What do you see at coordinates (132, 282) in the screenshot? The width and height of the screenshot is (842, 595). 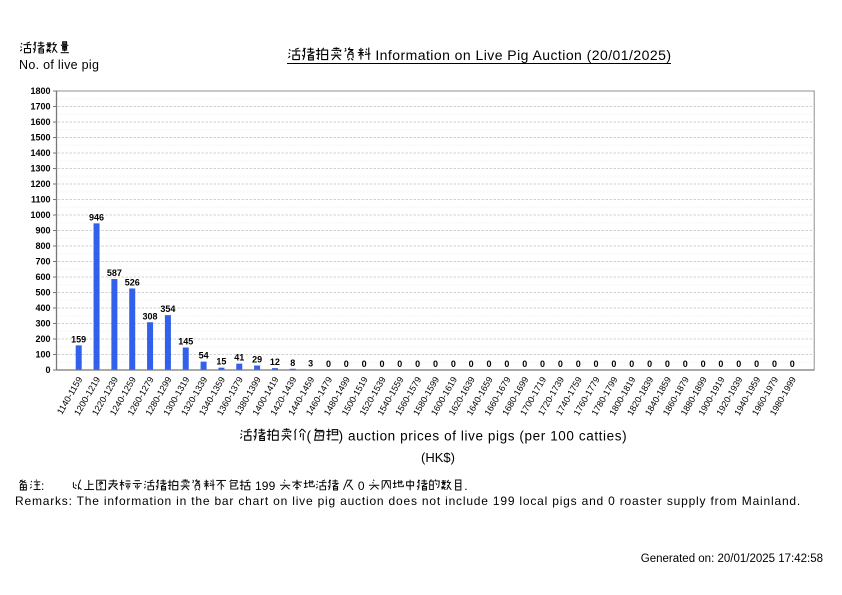 I see `svg-text: 526` at bounding box center [132, 282].